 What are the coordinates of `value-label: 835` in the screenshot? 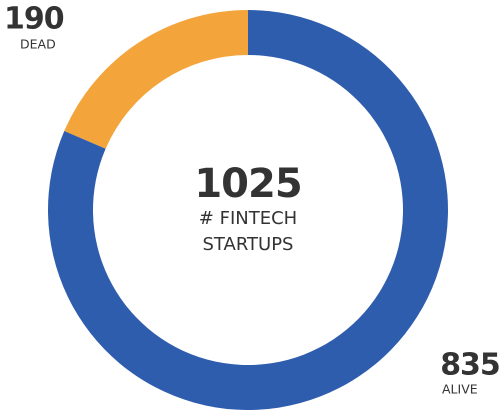 It's located at (470, 365).